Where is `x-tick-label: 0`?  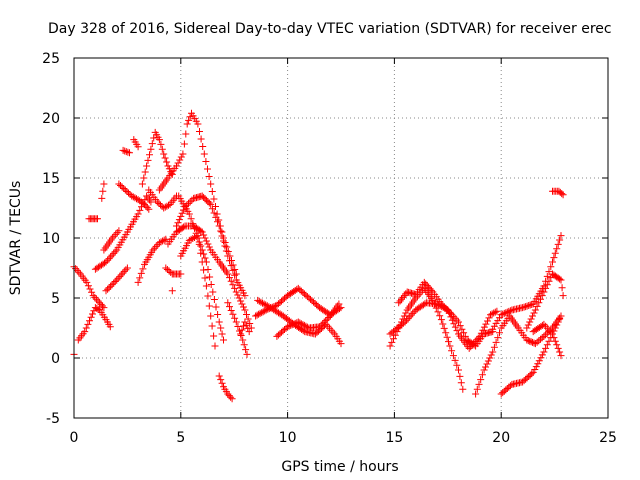
x-tick-label: 0 is located at coordinates (74, 438).